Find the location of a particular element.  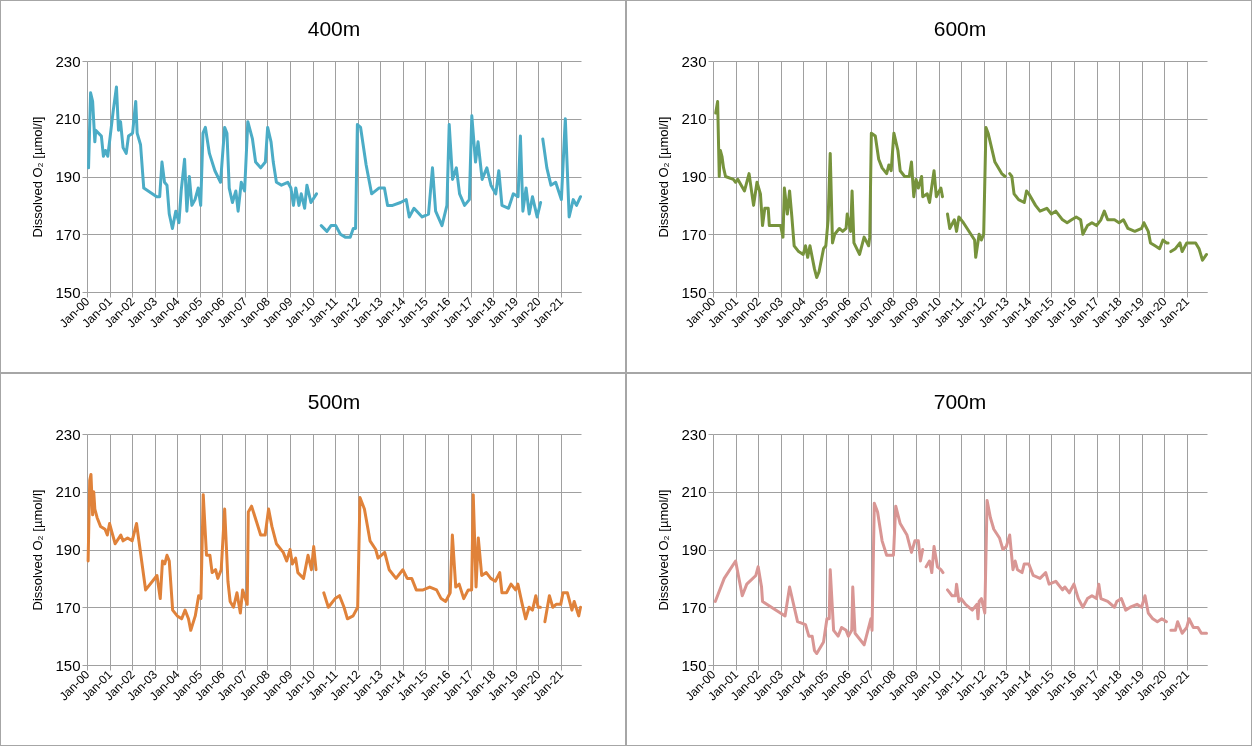

chart-title: 400m is located at coordinates (334, 28).